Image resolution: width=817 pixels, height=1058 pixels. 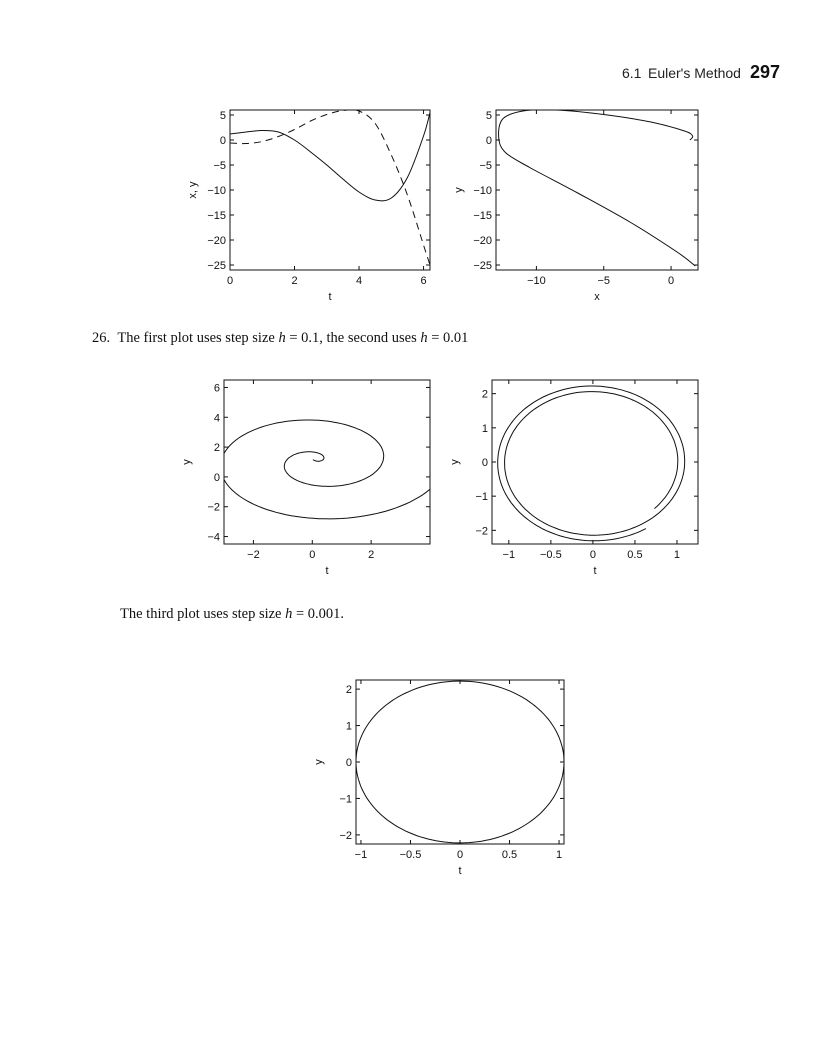 I want to click on y-tick-label: 4, so click(x=217, y=418).